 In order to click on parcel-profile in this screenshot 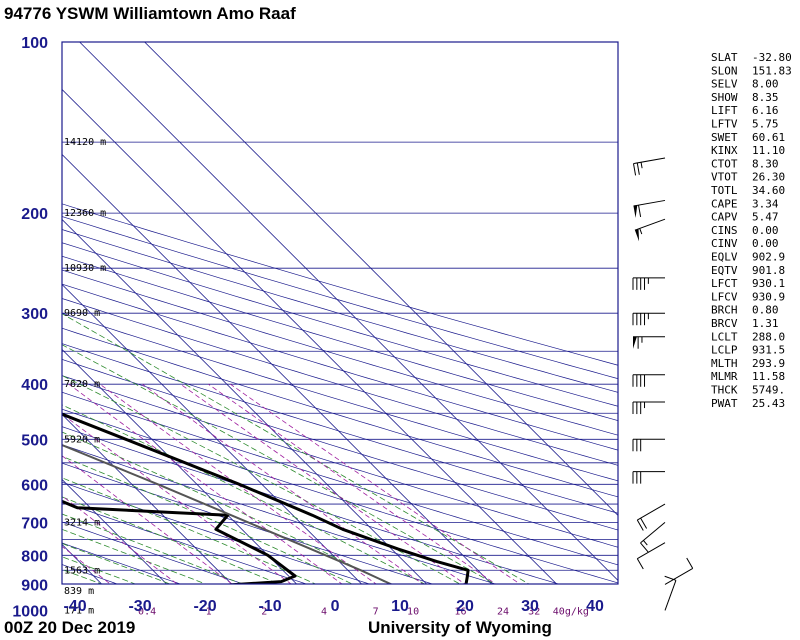, I will do `click(227, 513)`.